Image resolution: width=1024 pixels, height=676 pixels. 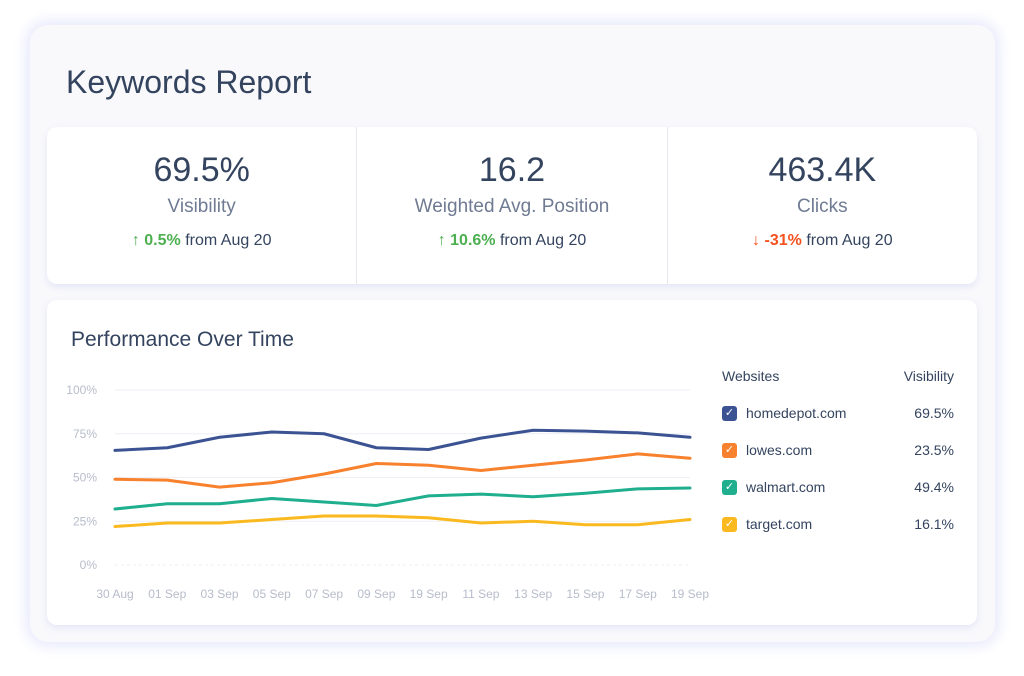 What do you see at coordinates (220, 594) in the screenshot?
I see `x-tick-label: 03 Sep` at bounding box center [220, 594].